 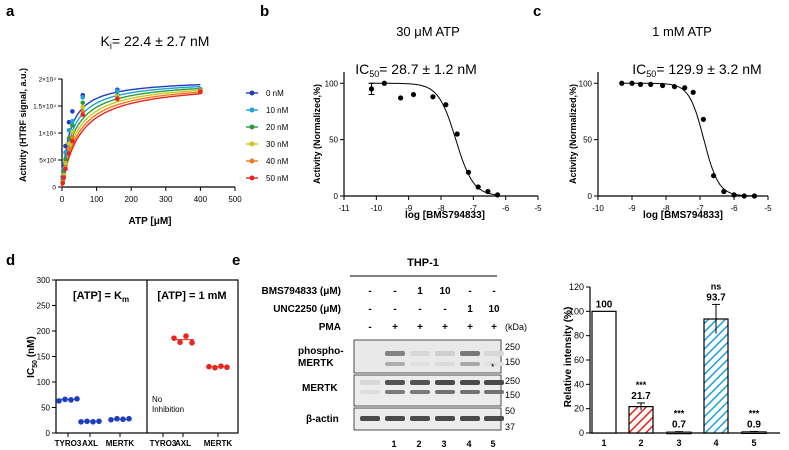 What do you see at coordinates (395, 327) in the screenshot?
I see `blot-condition-symbol: +` at bounding box center [395, 327].